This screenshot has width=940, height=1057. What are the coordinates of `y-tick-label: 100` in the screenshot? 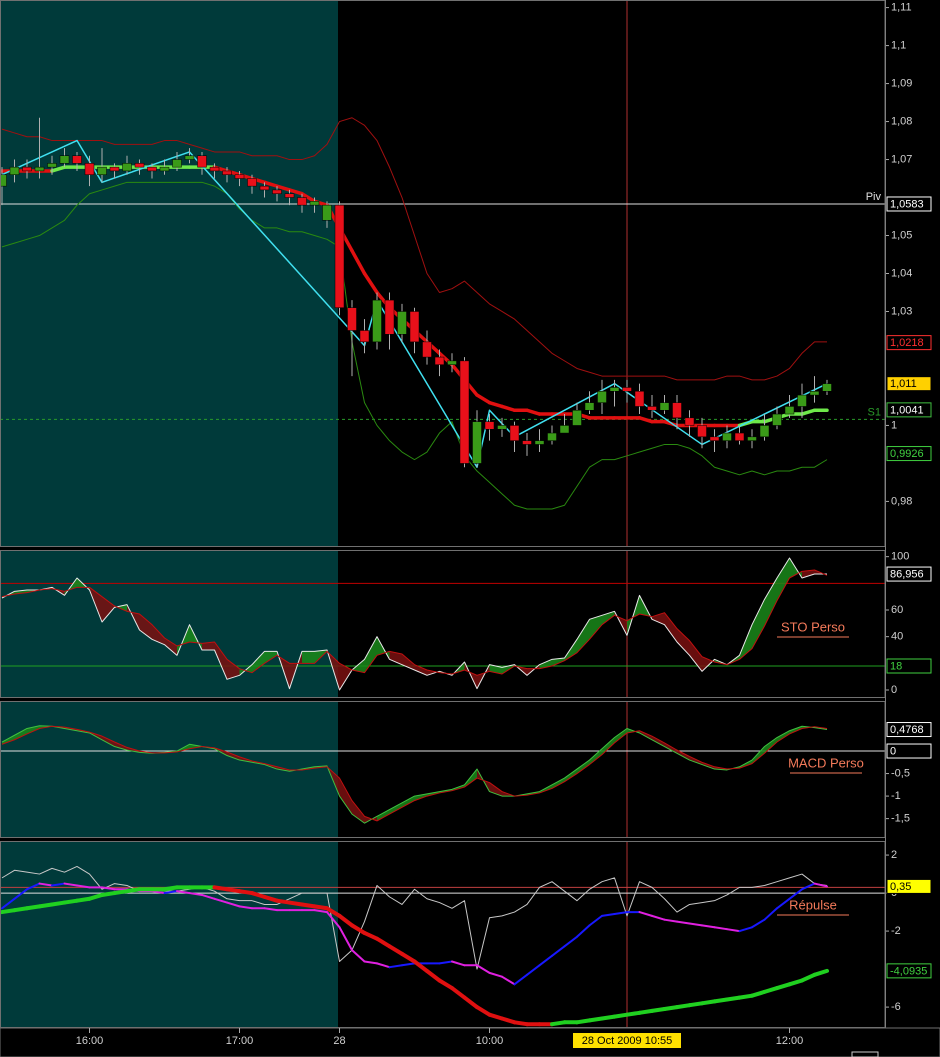 It's located at (900, 557).